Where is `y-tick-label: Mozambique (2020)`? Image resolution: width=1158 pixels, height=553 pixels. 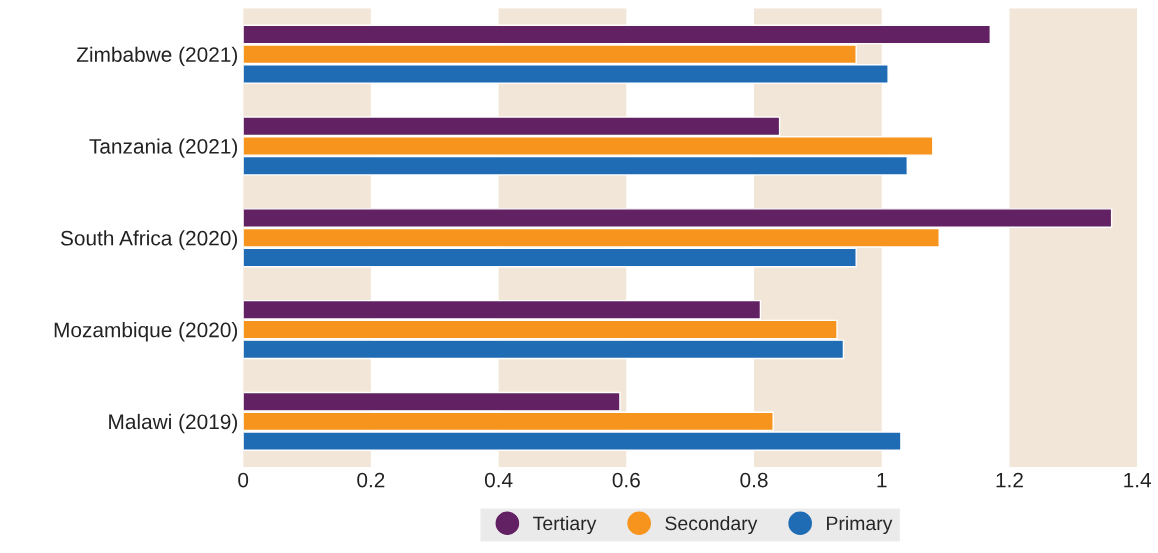 y-tick-label: Mozambique (2020) is located at coordinates (146, 332).